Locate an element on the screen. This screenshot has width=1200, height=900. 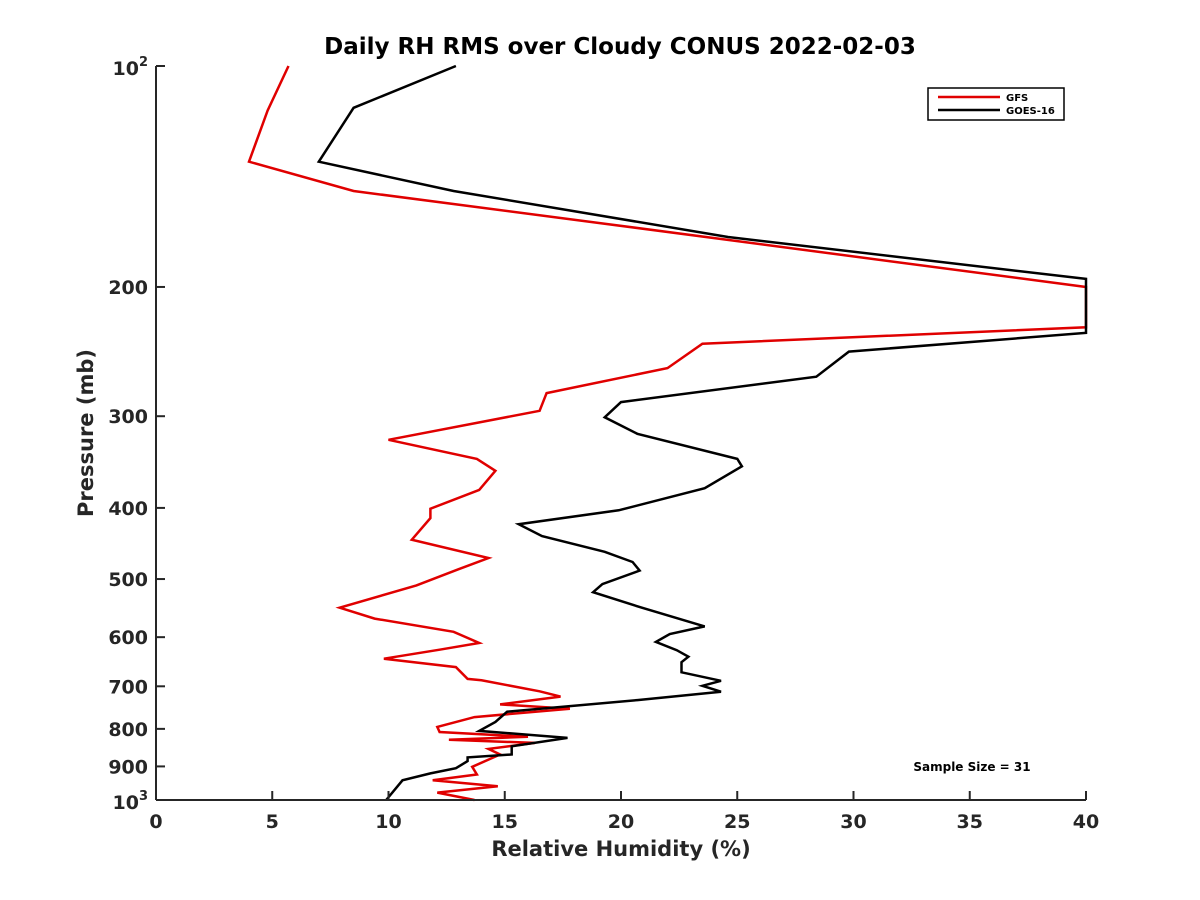
y-axis-label: Pressure (mb) is located at coordinates (86, 433).